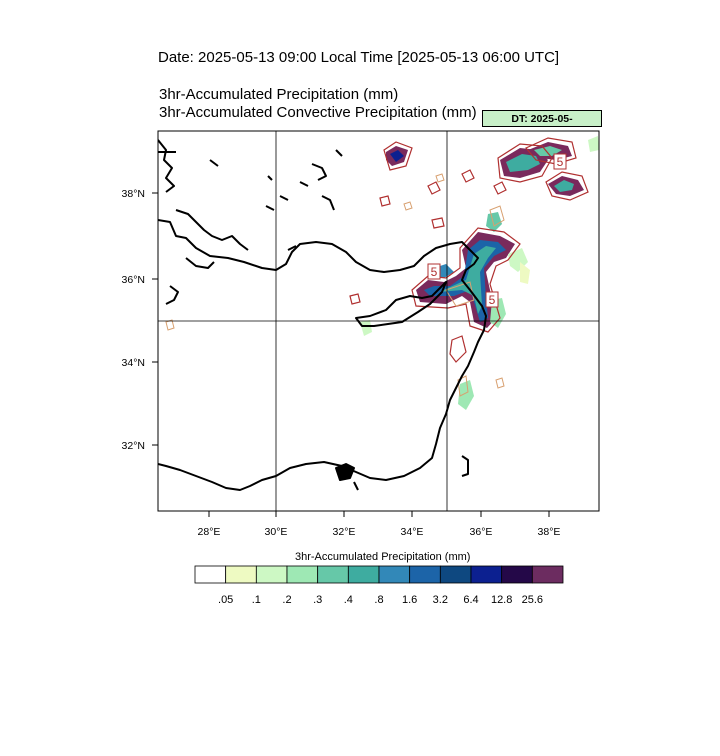  I want to click on colorbar-label: .2, so click(287, 600).